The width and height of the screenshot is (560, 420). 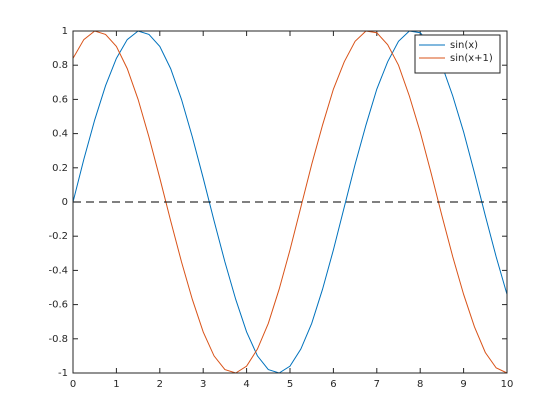 I want to click on x-tick-label: 10, so click(x=507, y=384).